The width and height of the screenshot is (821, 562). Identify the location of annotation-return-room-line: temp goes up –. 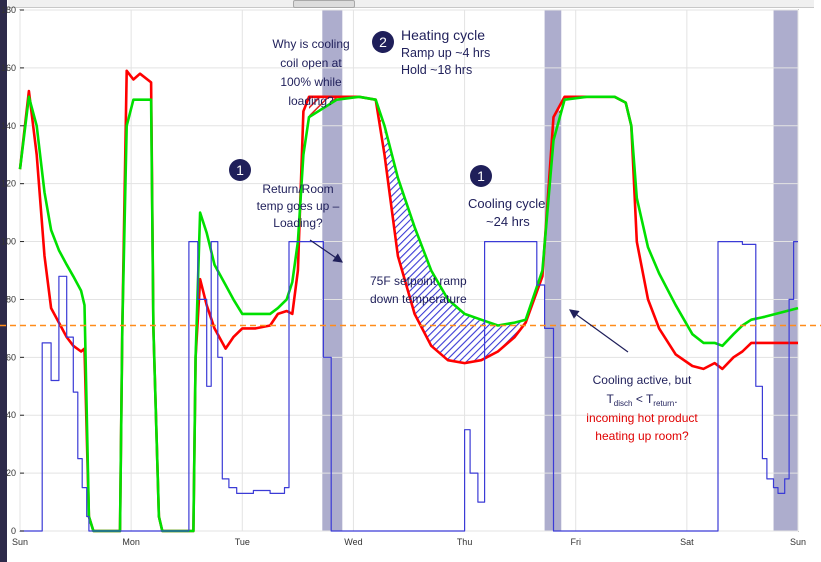
(298, 206).